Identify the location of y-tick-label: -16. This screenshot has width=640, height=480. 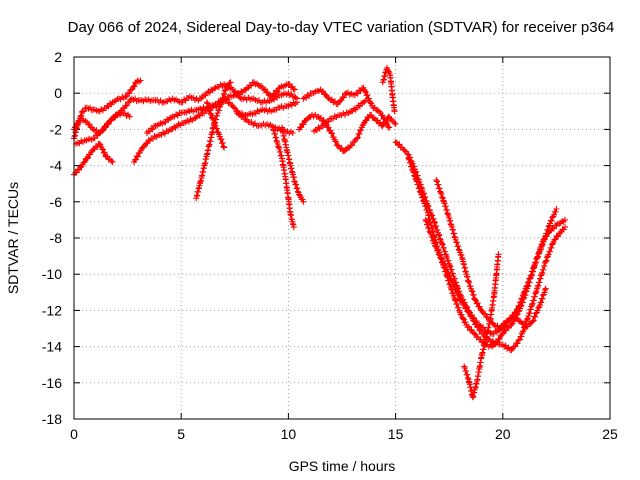
(52, 383).